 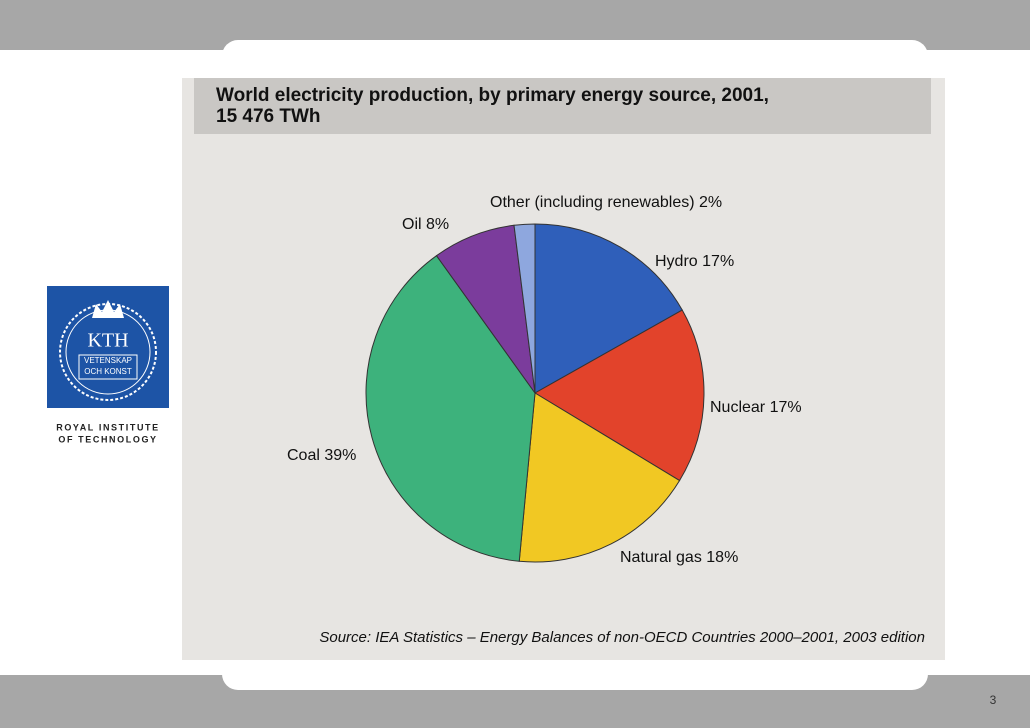 I want to click on slice-label: Coal 39%, so click(x=321, y=455).